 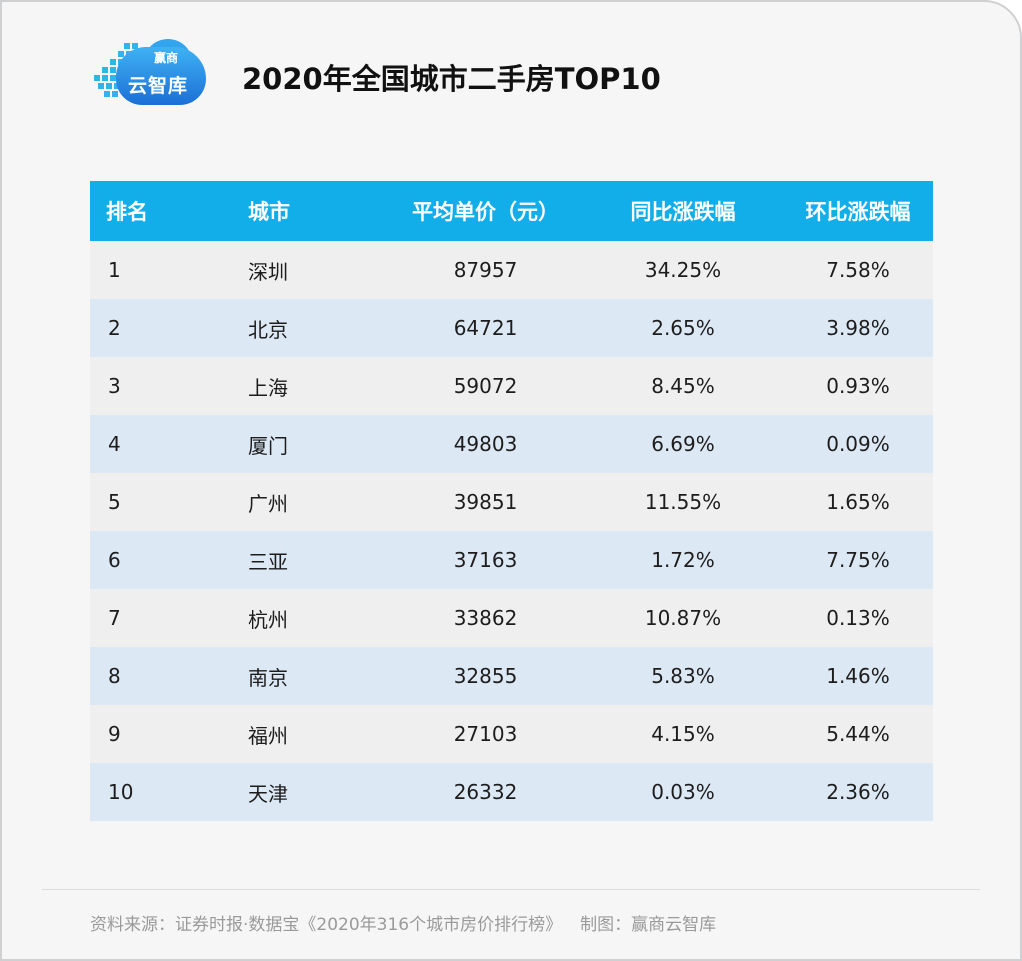 I want to click on cell-mom: 1.46%, so click(x=858, y=676).